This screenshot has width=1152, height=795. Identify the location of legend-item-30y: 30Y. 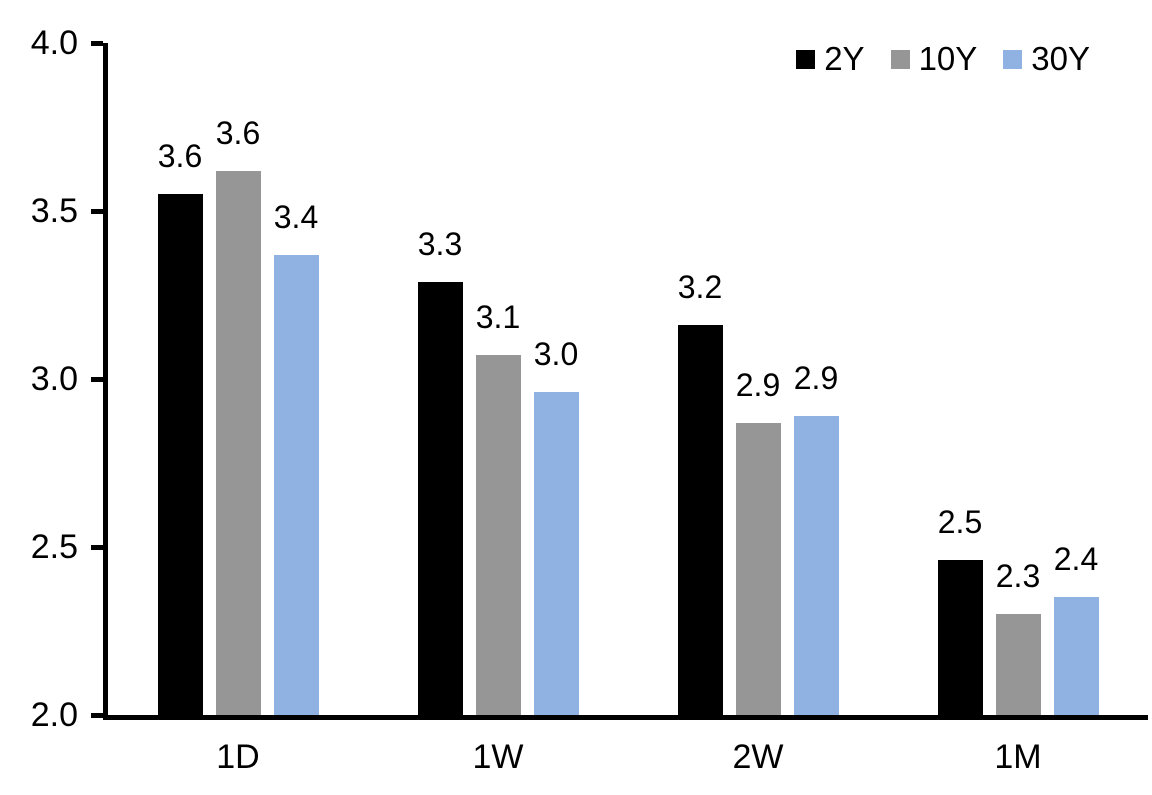
(1046, 59).